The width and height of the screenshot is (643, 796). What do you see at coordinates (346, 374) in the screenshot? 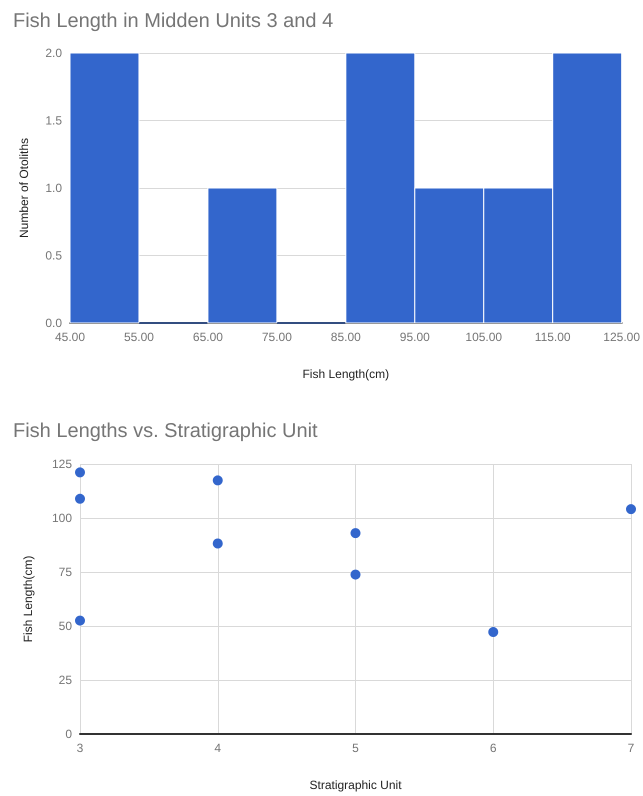
I see `x-axis-title: Fish Length(cm)` at bounding box center [346, 374].